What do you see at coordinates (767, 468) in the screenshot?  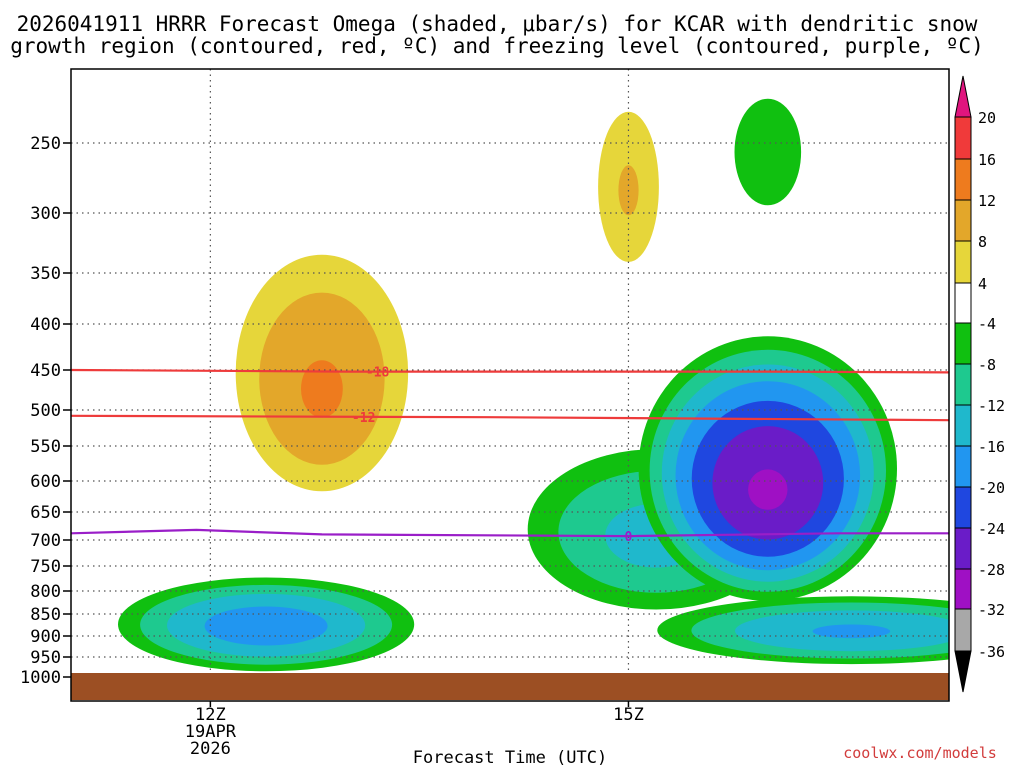 I see `omega-feature-downdraft-16z-core` at bounding box center [767, 468].